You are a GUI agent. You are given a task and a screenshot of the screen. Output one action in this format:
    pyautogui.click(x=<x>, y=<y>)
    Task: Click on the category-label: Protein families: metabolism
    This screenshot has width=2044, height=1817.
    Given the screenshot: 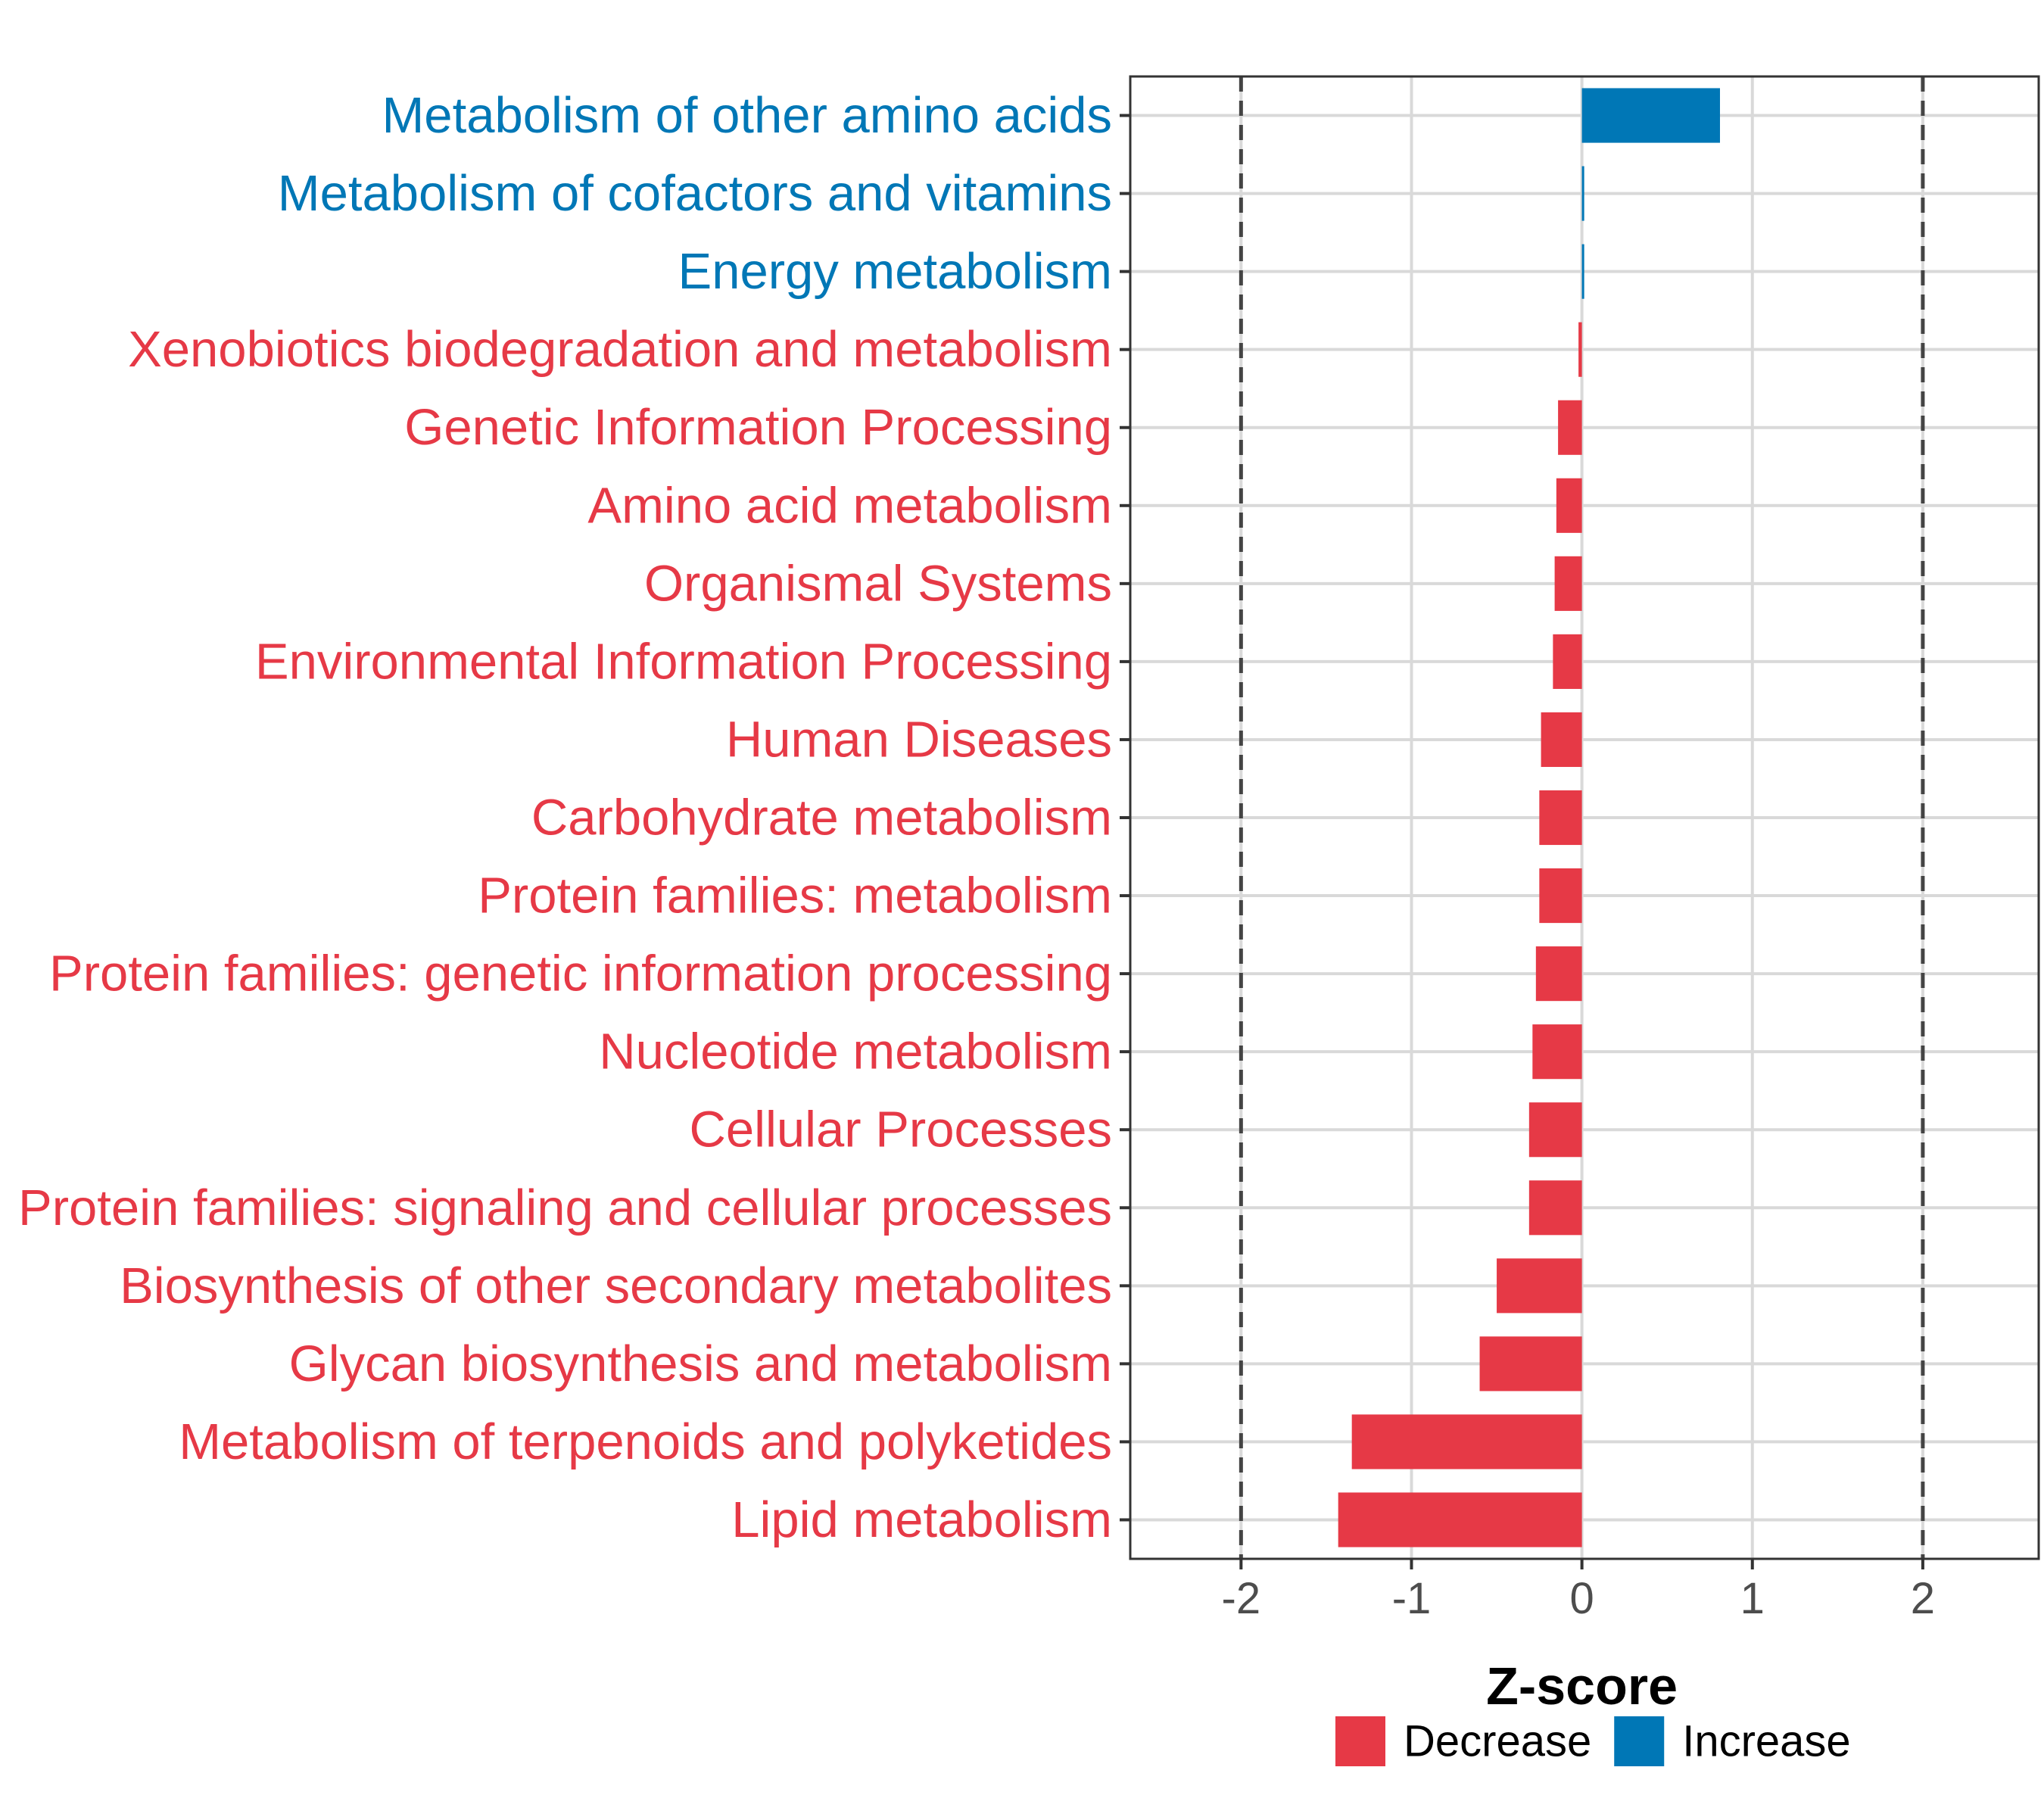 What is the action you would take?
    pyautogui.click(x=795, y=896)
    